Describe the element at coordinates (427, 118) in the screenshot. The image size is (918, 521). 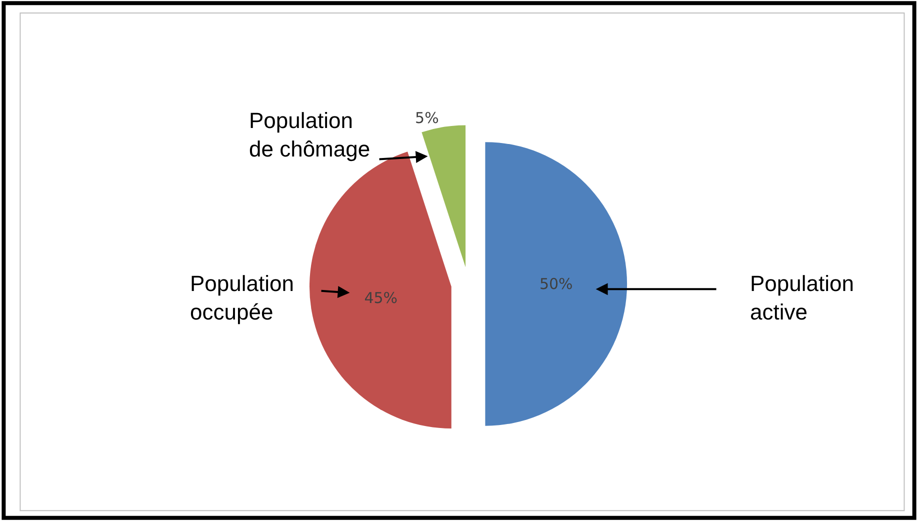
I see `data-label: 5%` at that location.